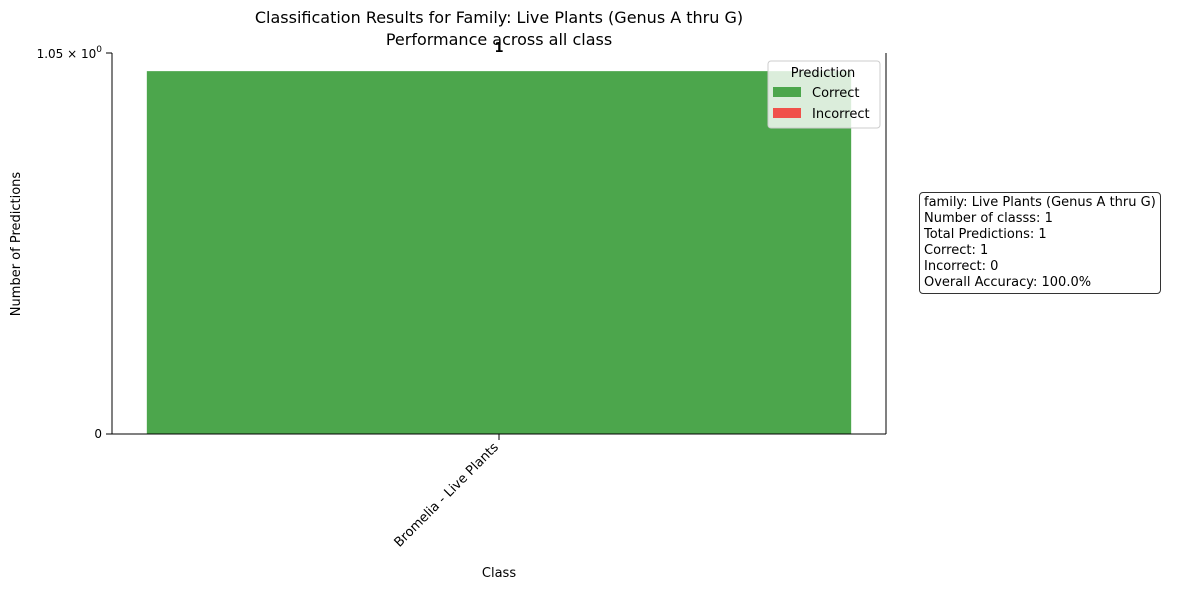 Image resolution: width=1182 pixels, height=590 pixels. I want to click on x-axis-label: Class, so click(499, 573).